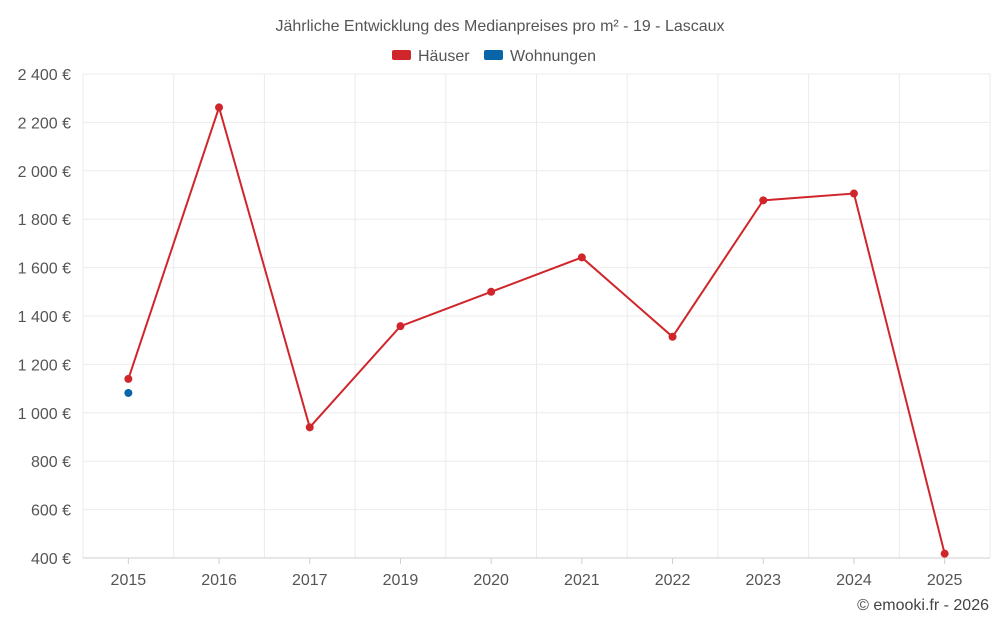 Image resolution: width=1000 pixels, height=625 pixels. I want to click on y-tick-label: 400 €, so click(51, 559).